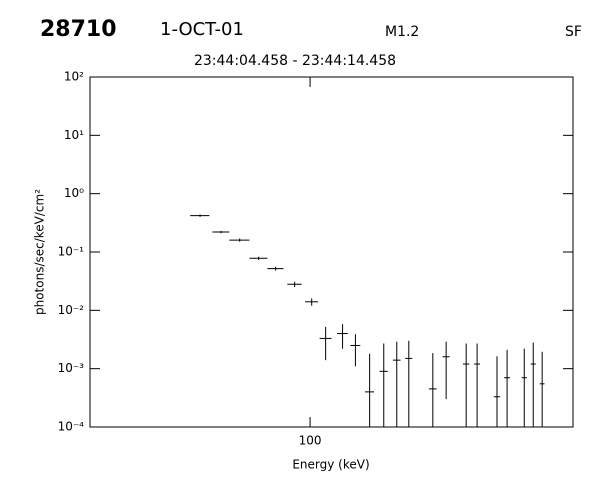 Image resolution: width=600 pixels, height=480 pixels. I want to click on y-tick-label: 10⁻¹, so click(71, 252).